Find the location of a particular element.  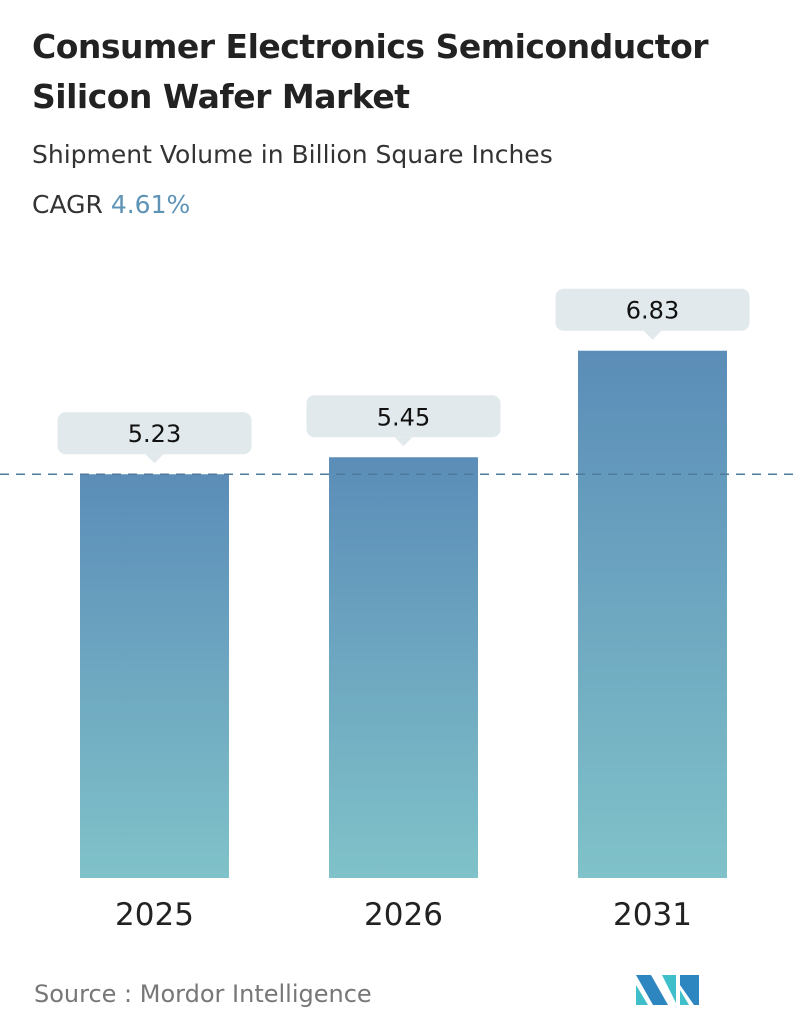

bar-2031 is located at coordinates (652, 614).